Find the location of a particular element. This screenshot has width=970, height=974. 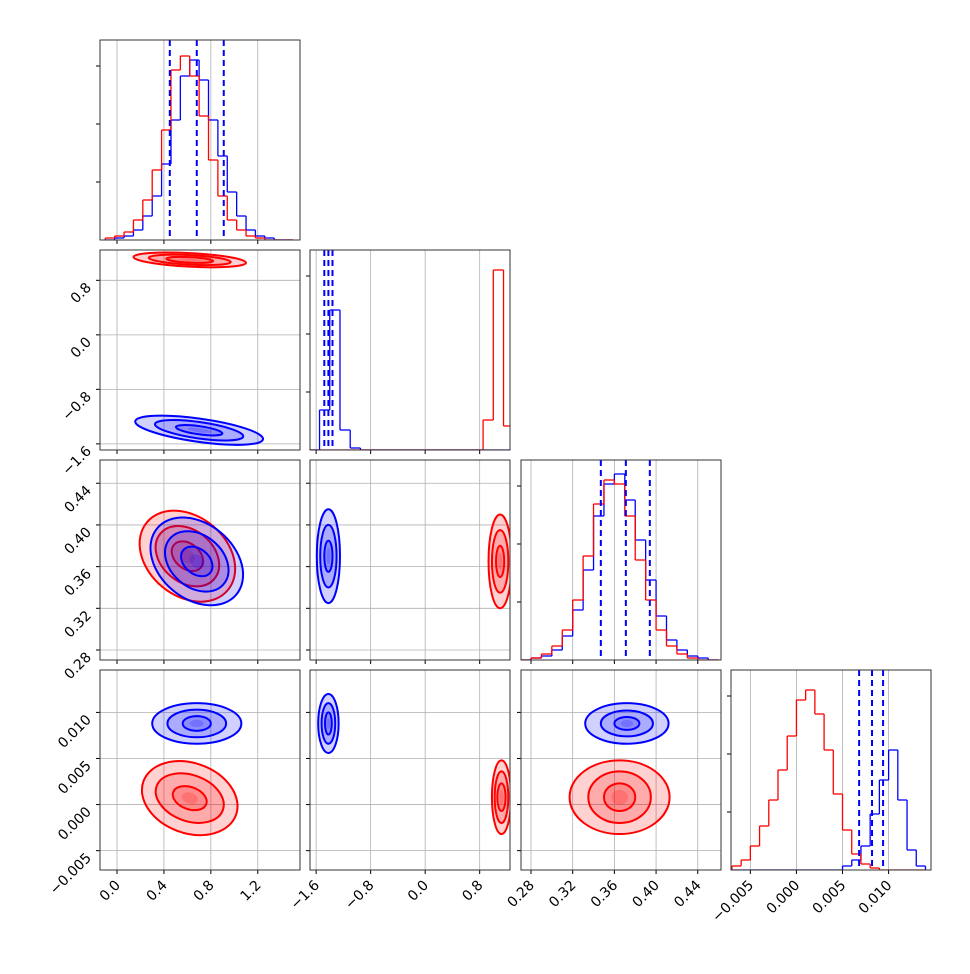

x-tick-label: −0.005 is located at coordinates (733, 902).